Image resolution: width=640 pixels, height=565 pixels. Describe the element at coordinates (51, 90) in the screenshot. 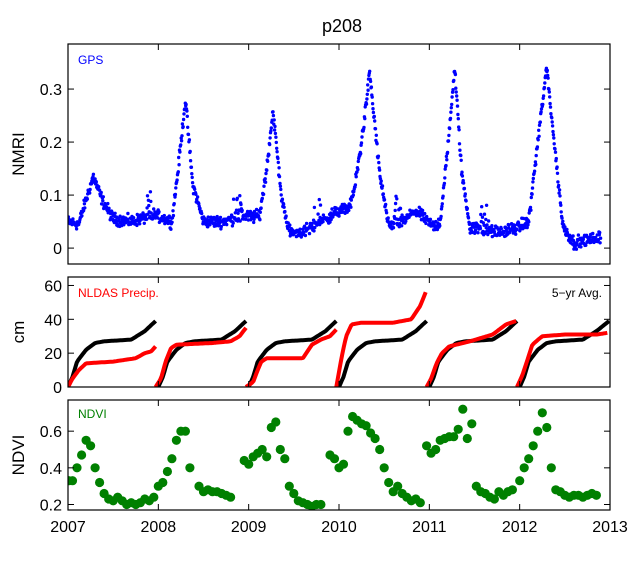

I see `y-tick-label-gps: 0.3` at that location.